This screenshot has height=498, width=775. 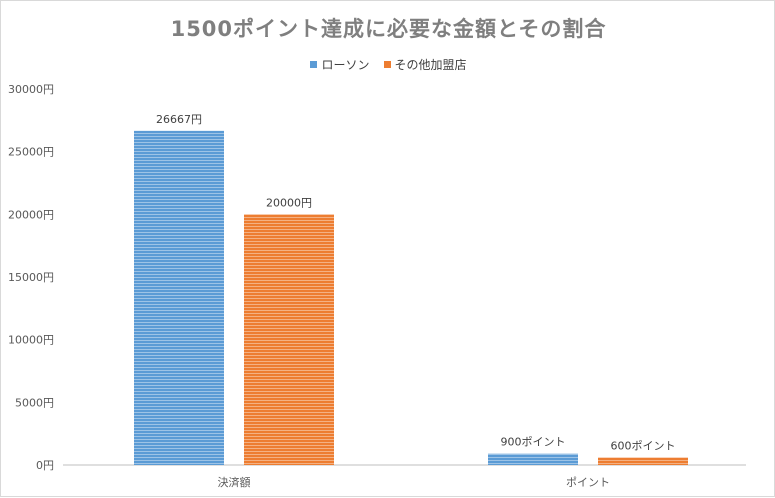 What do you see at coordinates (314, 64) in the screenshot?
I see `legend-swatch-lawson` at bounding box center [314, 64].